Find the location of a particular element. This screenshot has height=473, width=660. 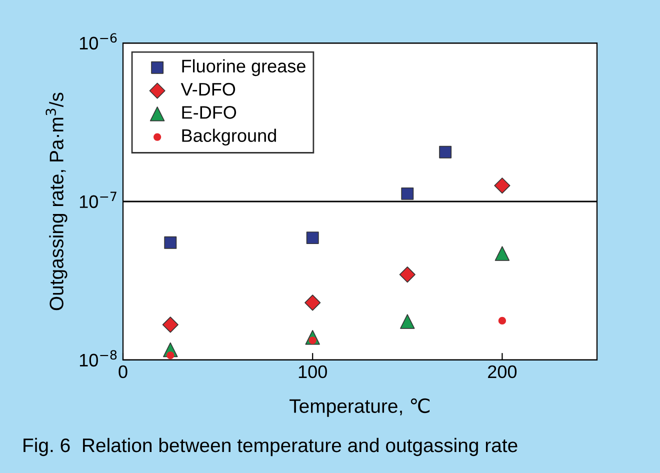

y-axis-title: Outgassing rate, Pa·m$^{3}$/s is located at coordinates (57, 201).